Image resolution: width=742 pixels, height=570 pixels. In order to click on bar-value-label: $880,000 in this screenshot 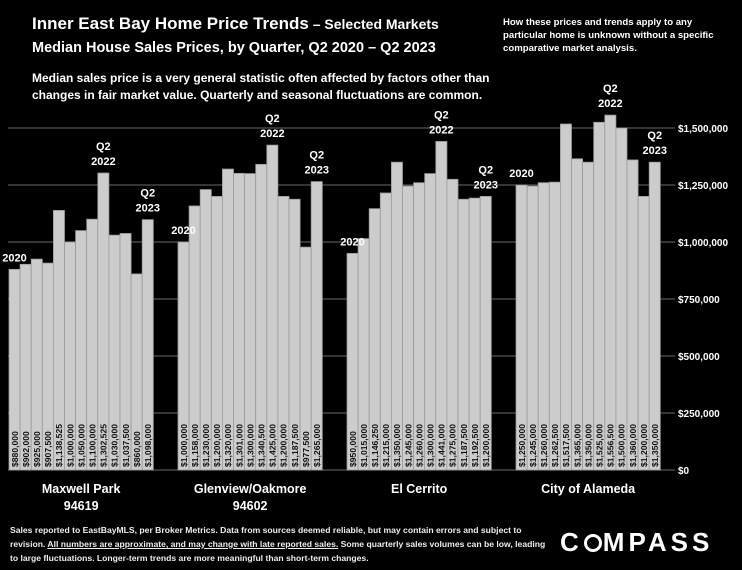, I will do `click(15, 449)`.